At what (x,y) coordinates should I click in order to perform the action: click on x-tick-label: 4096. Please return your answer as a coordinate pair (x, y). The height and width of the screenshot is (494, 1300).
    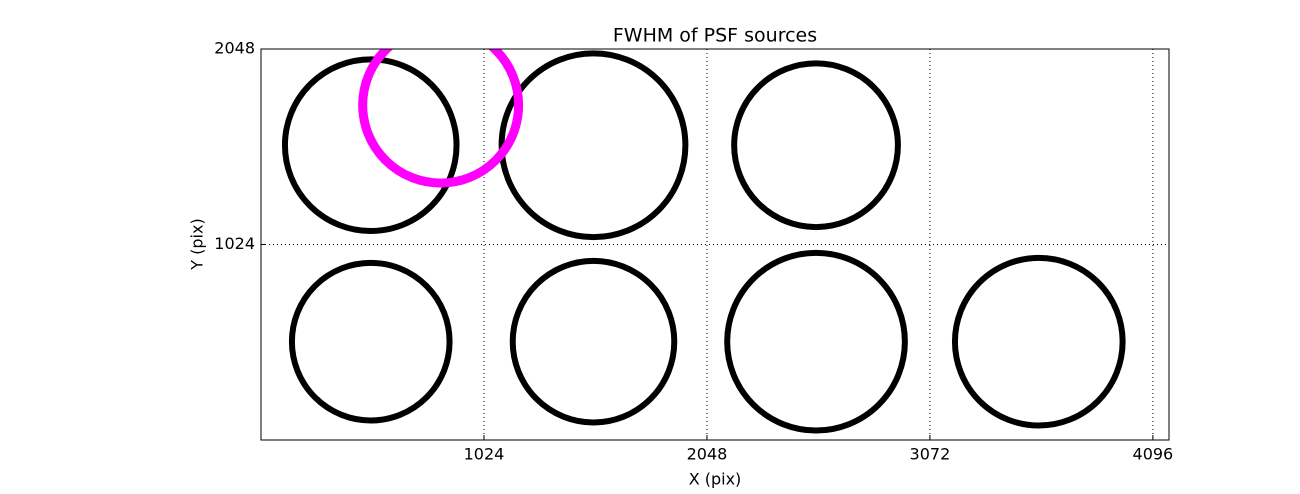
    Looking at the image, I should click on (1153, 454).